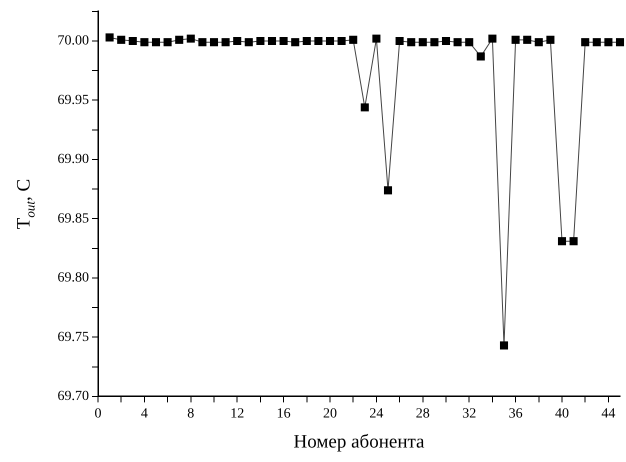  Describe the element at coordinates (190, 414) in the screenshot. I see `x-tick-label: 8` at that location.